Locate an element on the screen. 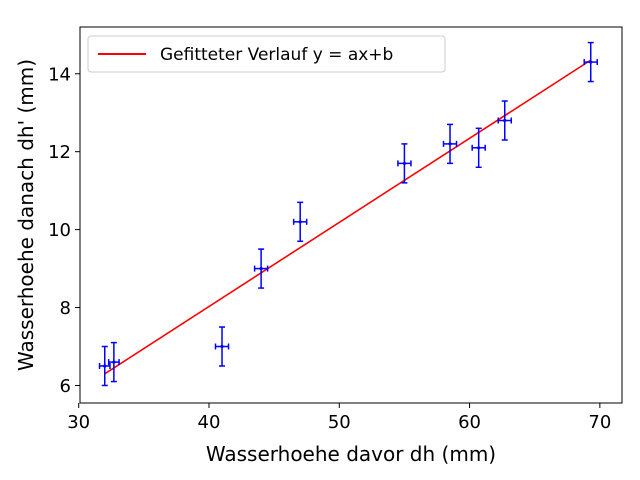  y-axis-ticks: 6 8 10 12 14 is located at coordinates (64, 230).